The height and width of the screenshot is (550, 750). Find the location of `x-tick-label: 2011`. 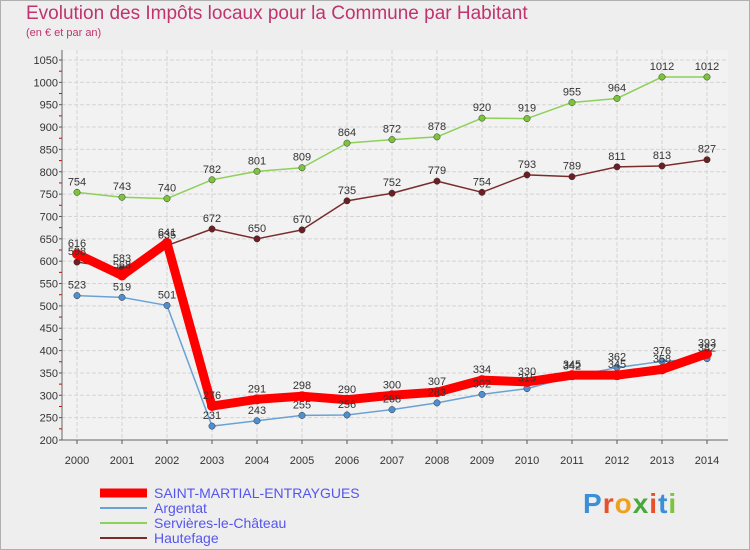

x-tick-label: 2011 is located at coordinates (572, 461).